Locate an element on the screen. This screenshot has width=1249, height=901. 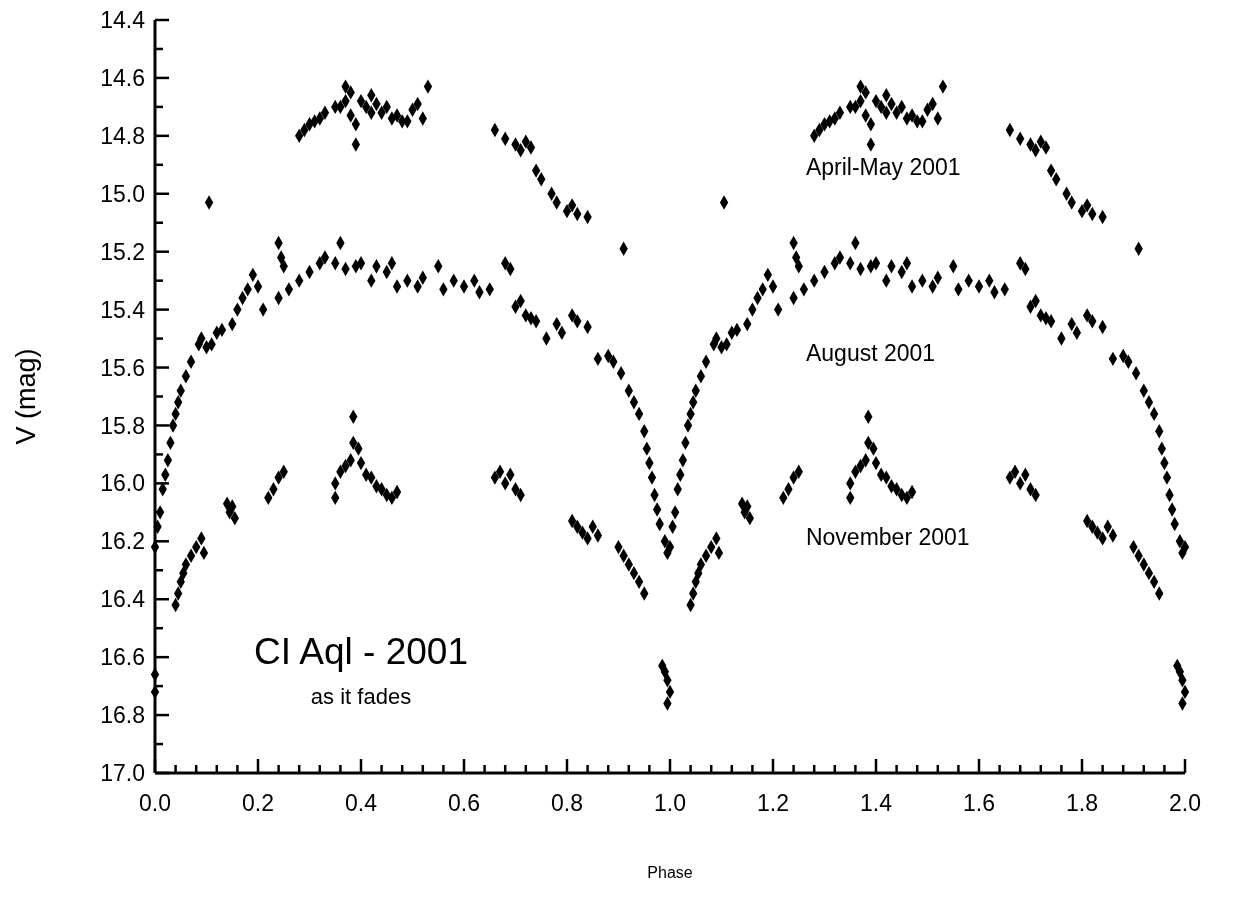
x-tick-label: 2.0 is located at coordinates (1185, 803).